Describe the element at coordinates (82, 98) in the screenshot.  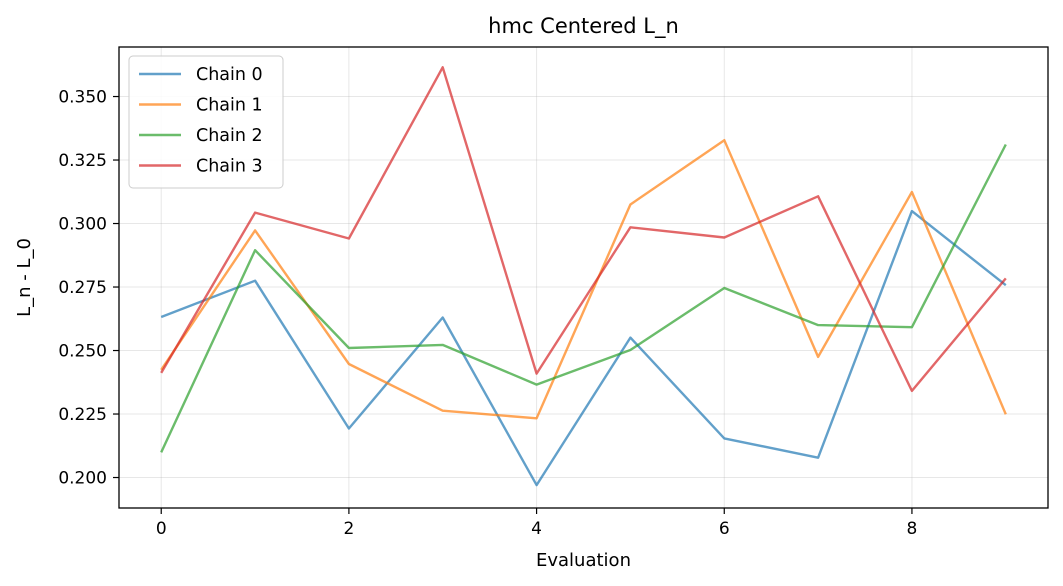
I see `y-tick-label: 0.350` at that location.